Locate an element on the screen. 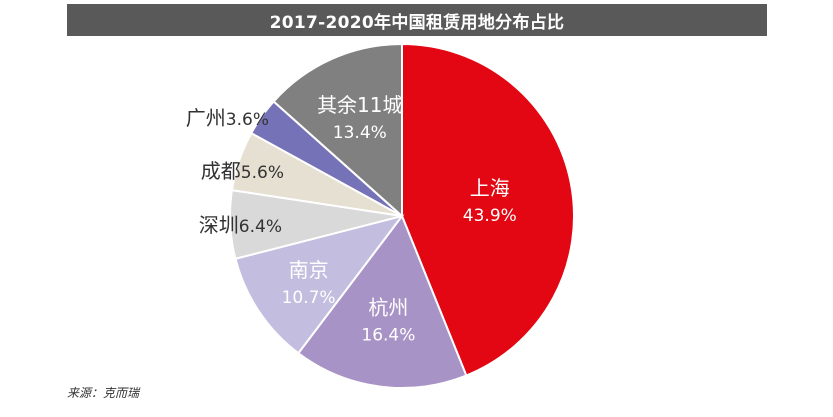 Image resolution: width=833 pixels, height=417 pixels. chart-title: 2017-2020年中国租赁用地分布占比 is located at coordinates (417, 22).